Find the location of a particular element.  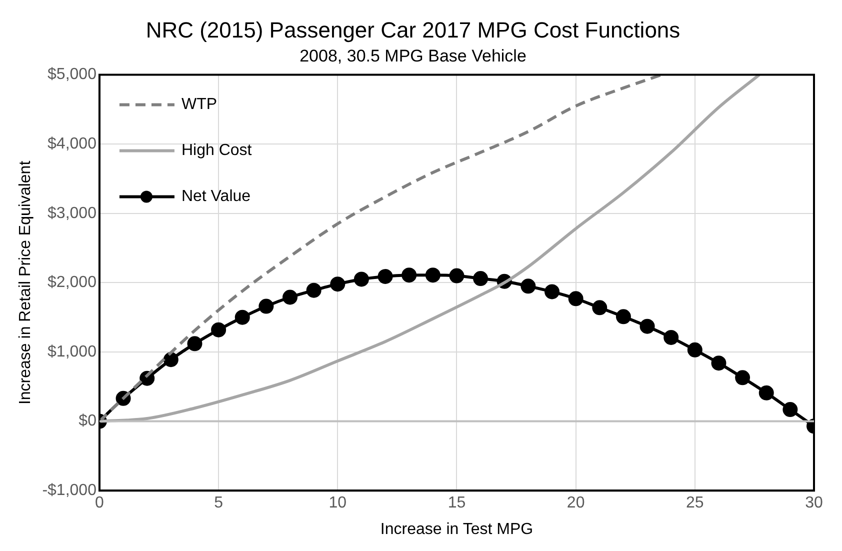

x-axis-title: Increase in Test MPG is located at coordinates (457, 529).